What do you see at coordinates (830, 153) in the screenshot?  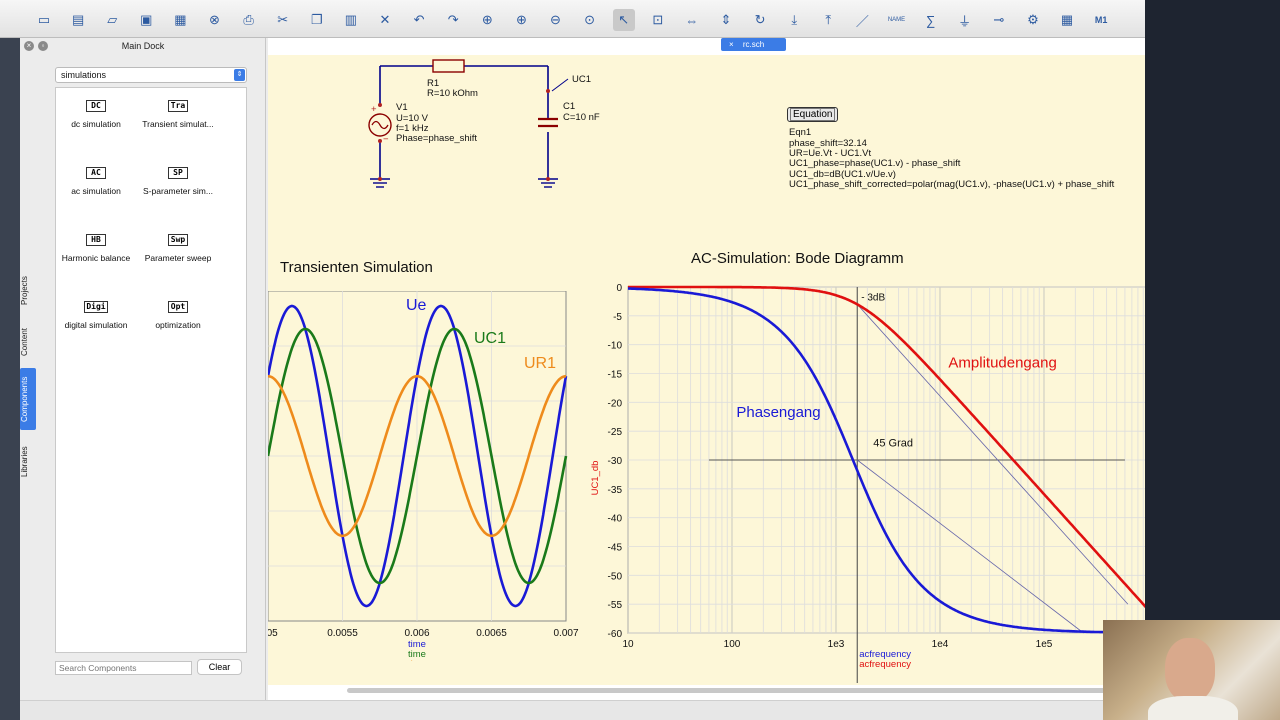 I see `equation-line: UR=Ue.Vt - UC1.Vt` at bounding box center [830, 153].